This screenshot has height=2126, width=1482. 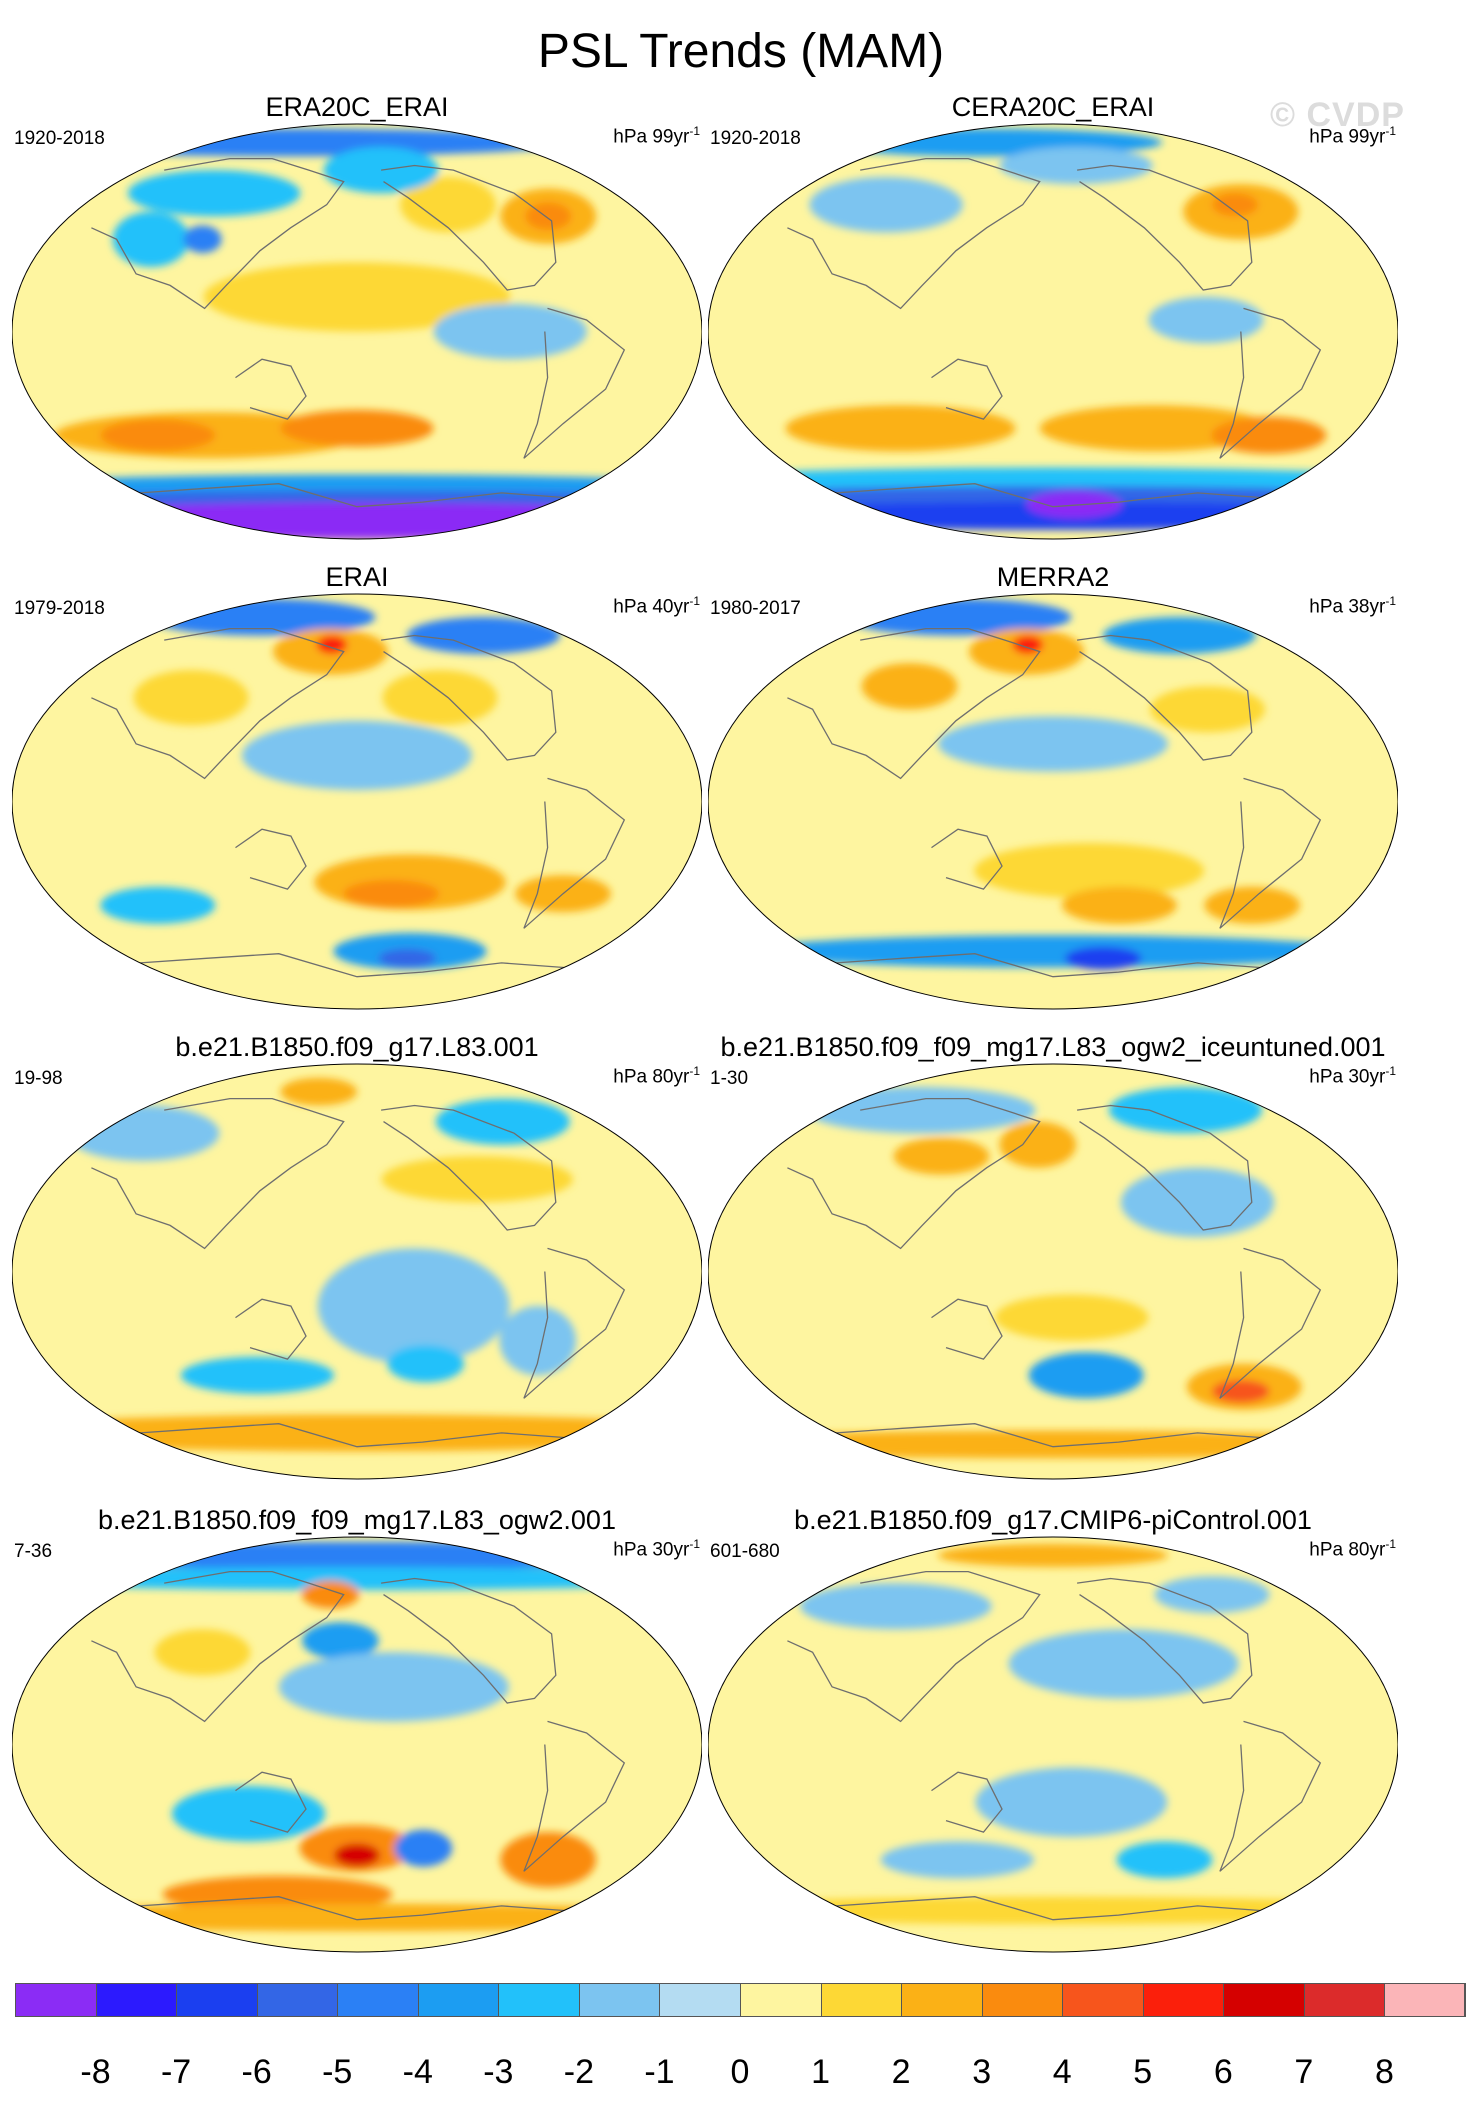 What do you see at coordinates (357, 1520) in the screenshot?
I see `panel-title: b.e21.B1850.f09_f09_mg17.L83_ogw2.001` at bounding box center [357, 1520].